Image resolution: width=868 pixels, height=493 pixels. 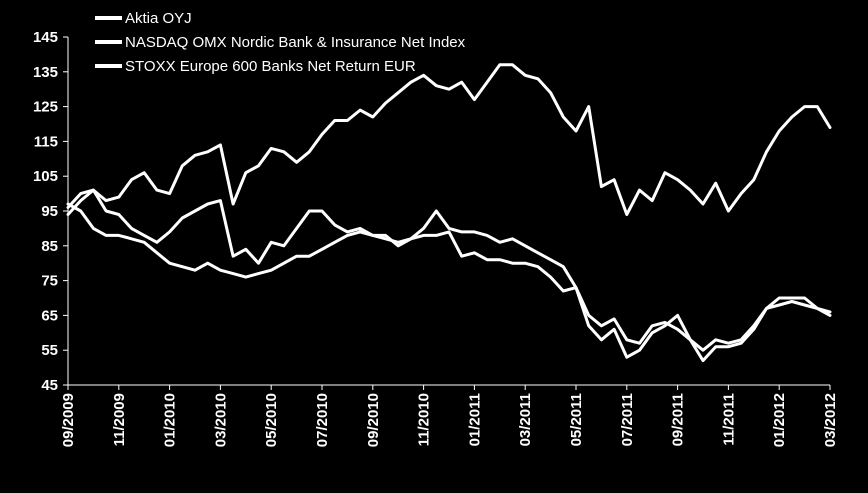 What do you see at coordinates (830, 420) in the screenshot?
I see `x-tick-label: 03/2012` at bounding box center [830, 420].